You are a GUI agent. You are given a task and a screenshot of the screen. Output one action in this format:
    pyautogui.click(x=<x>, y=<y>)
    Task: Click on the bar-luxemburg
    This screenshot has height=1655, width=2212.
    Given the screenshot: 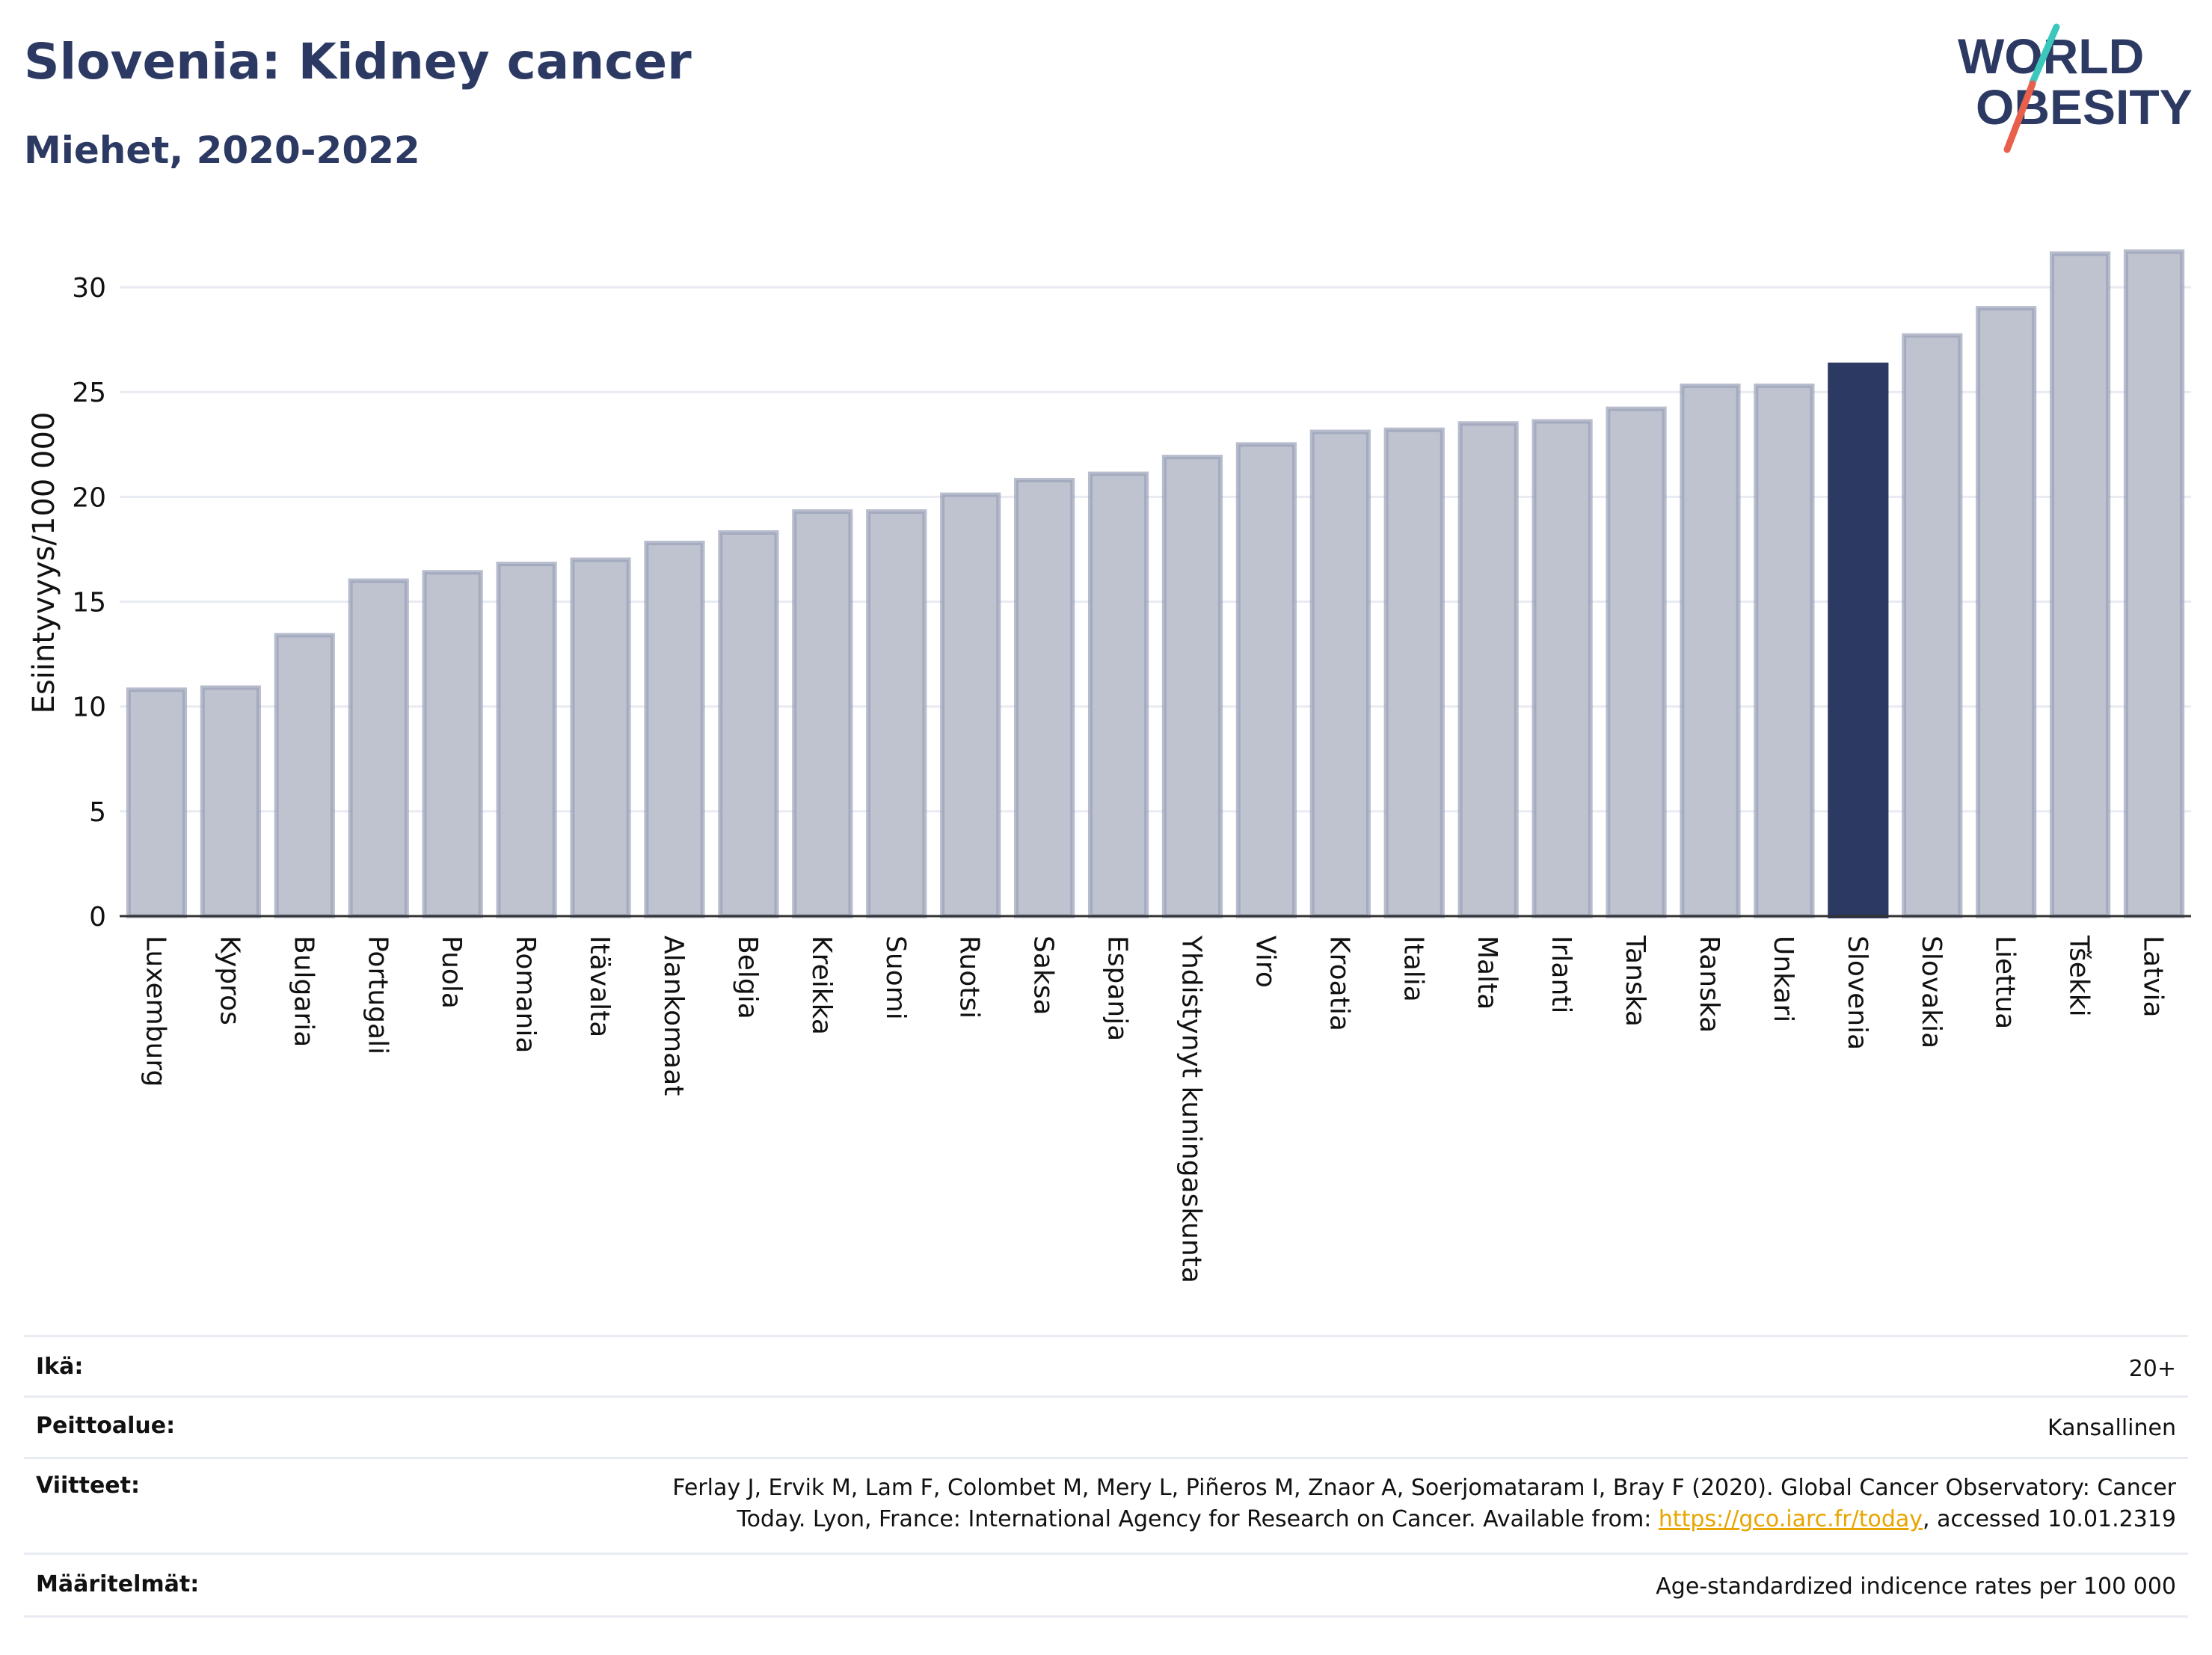 What is the action you would take?
    pyautogui.click(x=157, y=802)
    